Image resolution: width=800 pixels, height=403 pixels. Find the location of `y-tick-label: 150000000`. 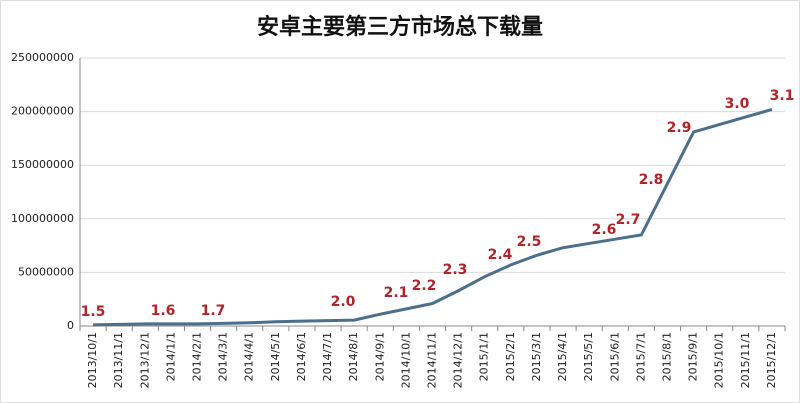

y-tick-label: 150000000 is located at coordinates (42, 164).